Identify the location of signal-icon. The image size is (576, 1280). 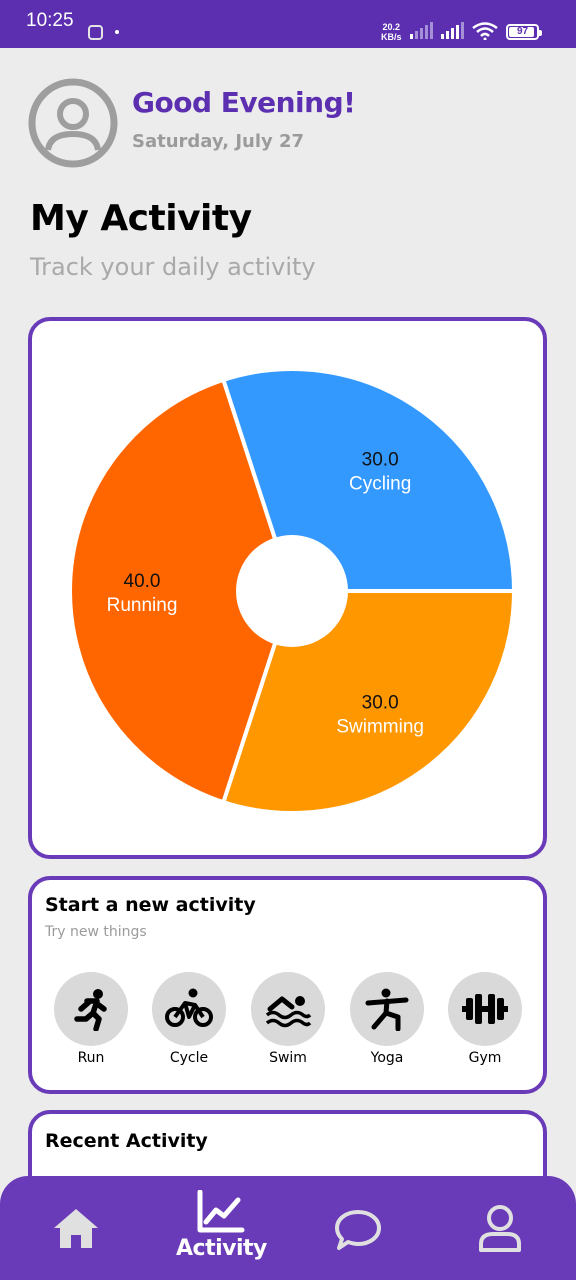
(421, 30).